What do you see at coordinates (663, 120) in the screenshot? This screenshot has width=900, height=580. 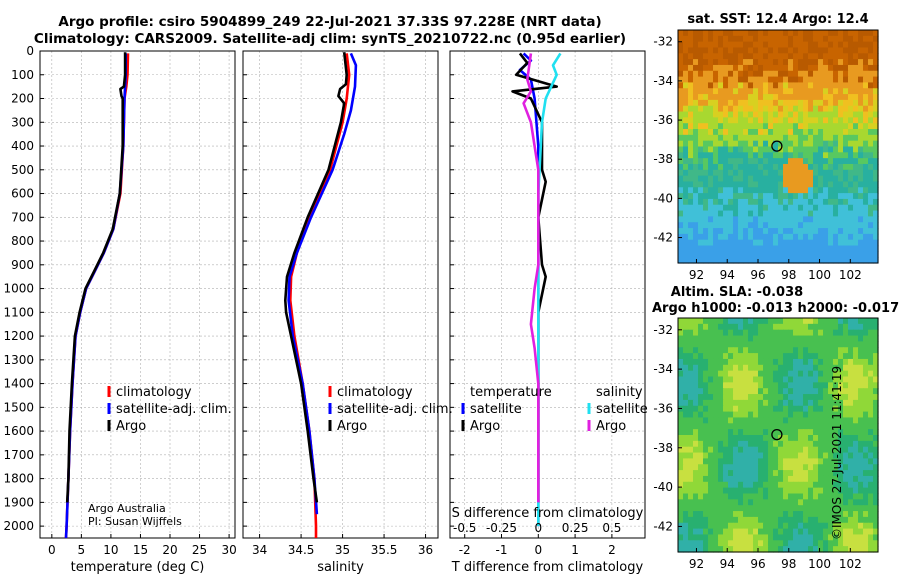 I see `y-tick-label: -36` at bounding box center [663, 120].